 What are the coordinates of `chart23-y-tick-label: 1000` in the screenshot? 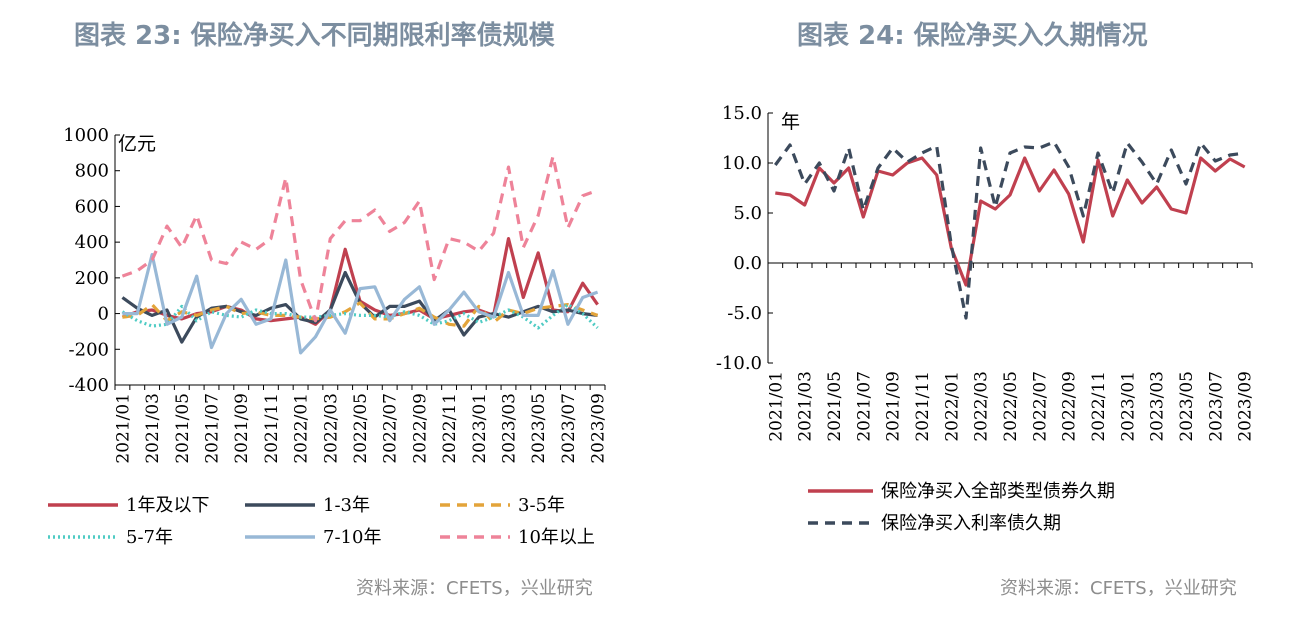 It's located at (86, 135).